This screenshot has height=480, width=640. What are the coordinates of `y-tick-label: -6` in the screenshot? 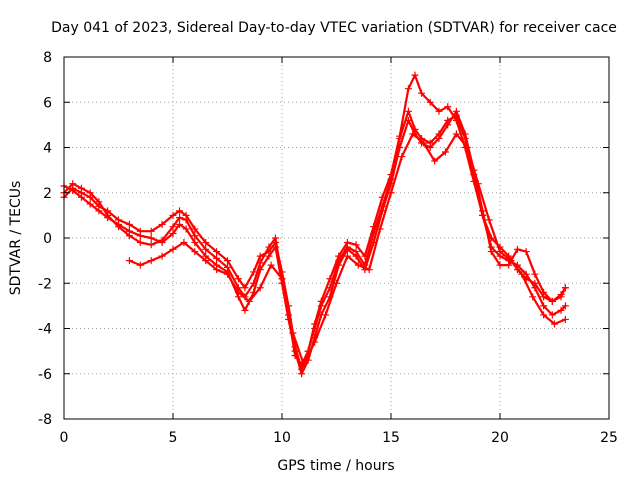 It's located at (45, 375).